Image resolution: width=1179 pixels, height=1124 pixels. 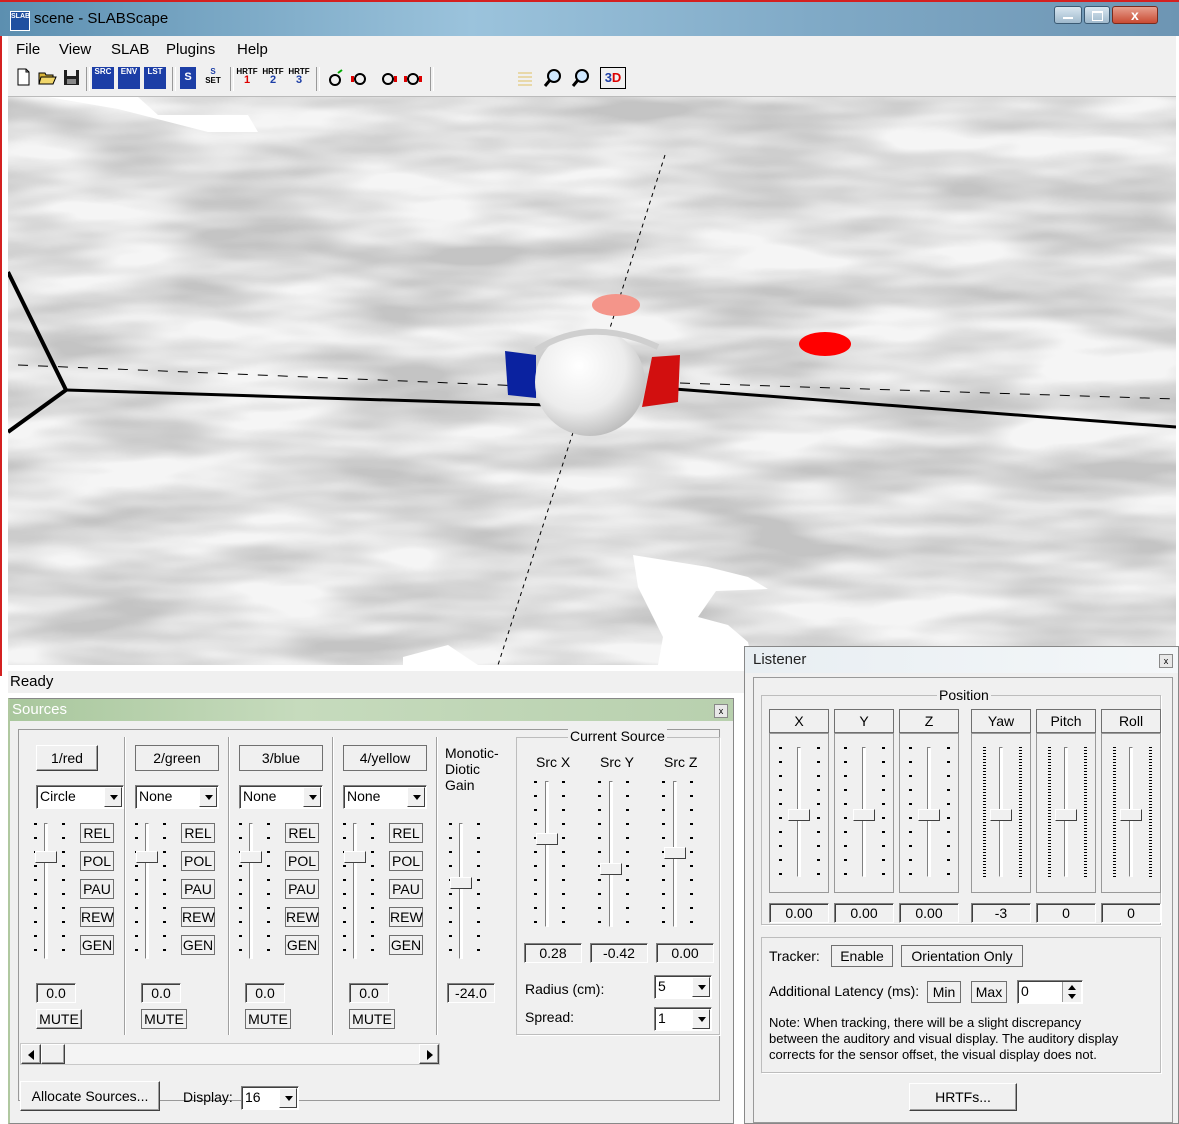 What do you see at coordinates (406, 889) in the screenshot?
I see `channel-4-pau-button: PAU` at bounding box center [406, 889].